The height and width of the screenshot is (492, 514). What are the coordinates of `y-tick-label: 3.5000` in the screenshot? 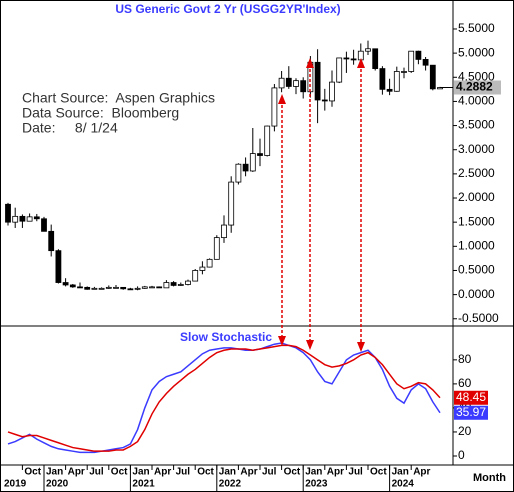 It's located at (476, 125).